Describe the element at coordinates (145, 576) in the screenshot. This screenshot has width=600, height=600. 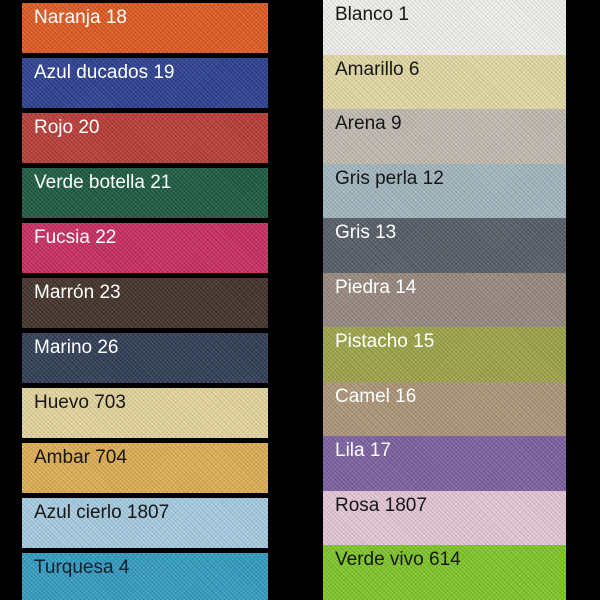
I see `swatch-turquesa-4: Turquesa 4` at that location.